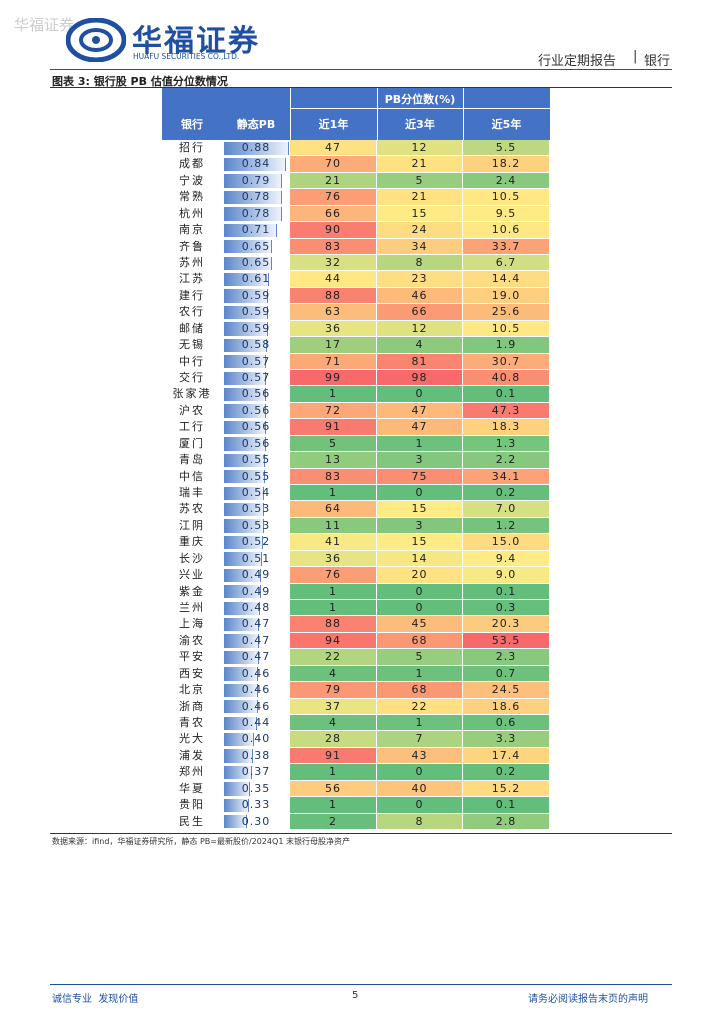  Describe the element at coordinates (506, 739) in the screenshot. I see `percentile-value: 3.3` at that location.